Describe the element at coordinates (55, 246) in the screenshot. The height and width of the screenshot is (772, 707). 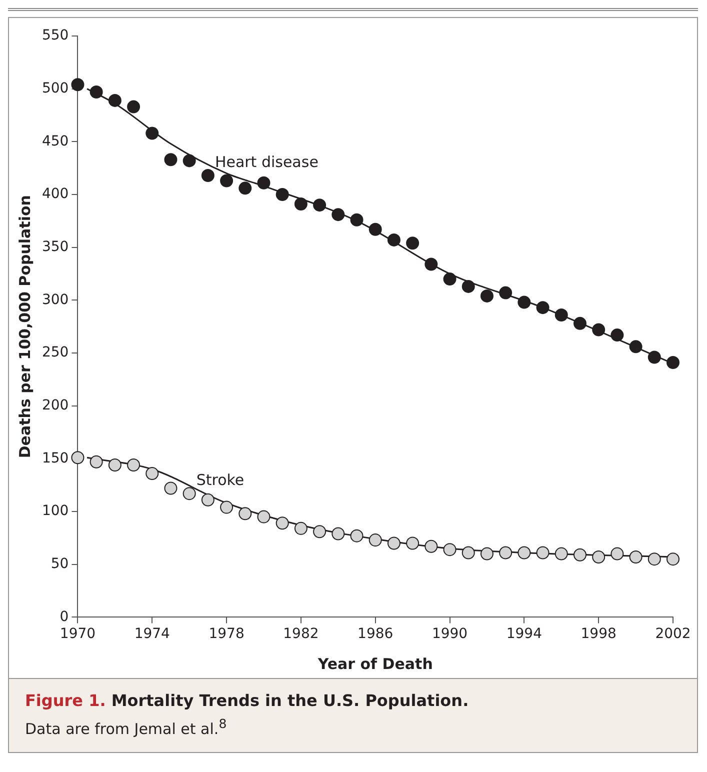
I see `y-tick-label: 350` at that location.